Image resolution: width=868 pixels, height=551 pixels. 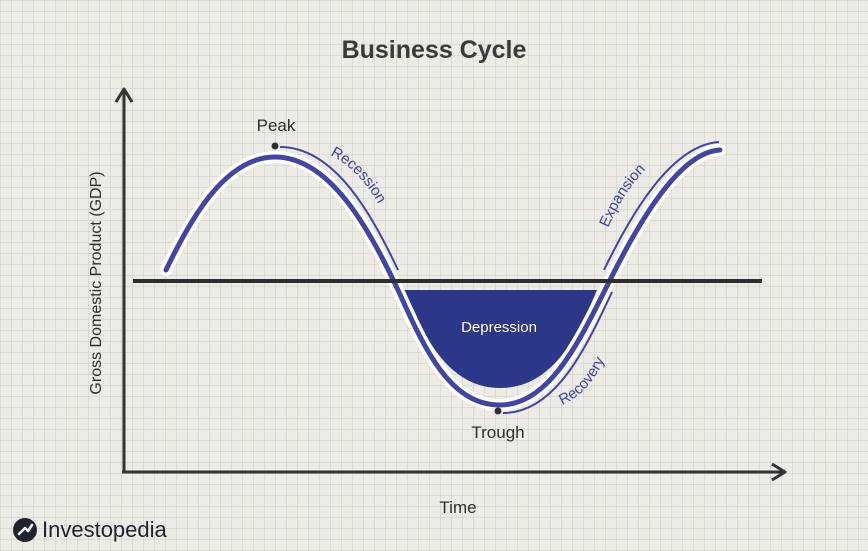 I want to click on expansion-accent-line, so click(x=661, y=206).